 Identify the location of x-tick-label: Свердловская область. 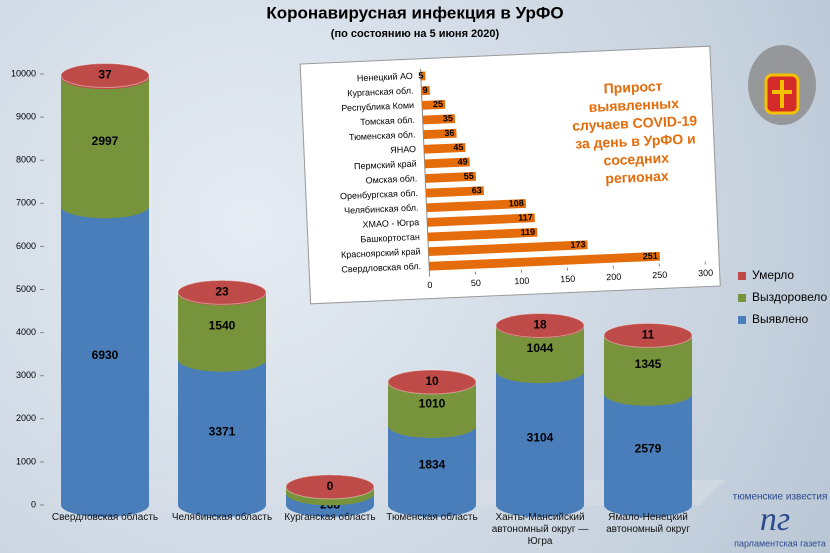
(105, 517).